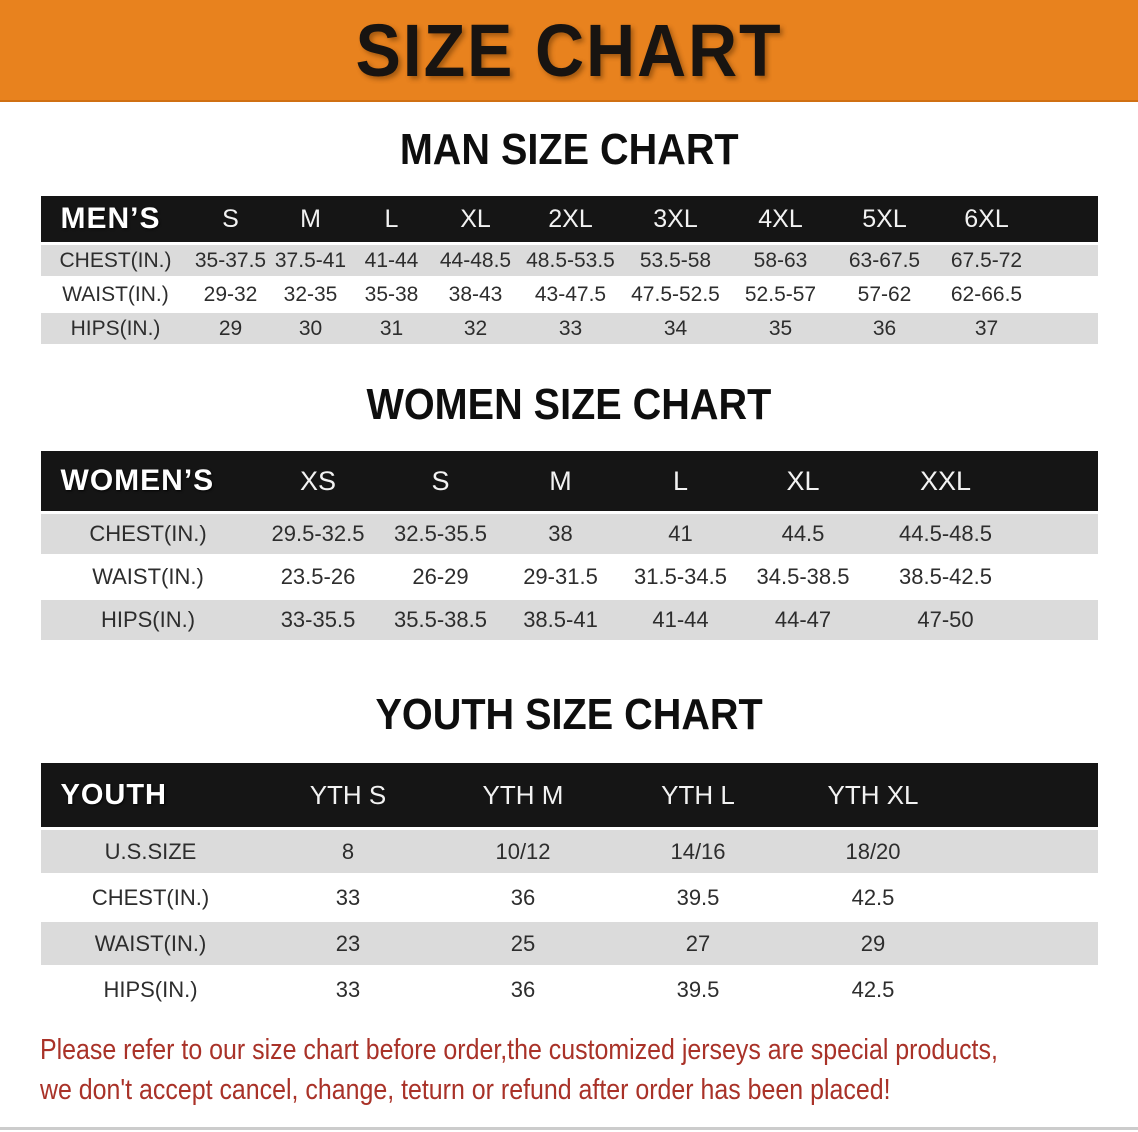 This screenshot has width=1138, height=1132. What do you see at coordinates (569, 715) in the screenshot?
I see `youth-section-heading: YOUTH SIZE CHART` at bounding box center [569, 715].